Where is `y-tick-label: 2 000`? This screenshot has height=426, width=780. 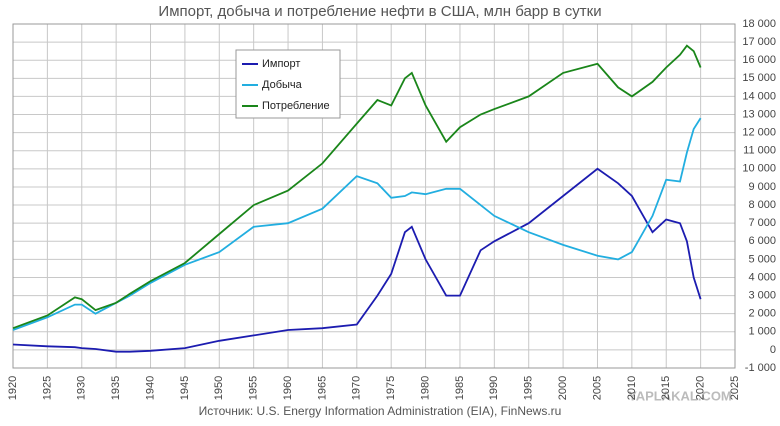 y-tick-label: 2 000 is located at coordinates (762, 314).